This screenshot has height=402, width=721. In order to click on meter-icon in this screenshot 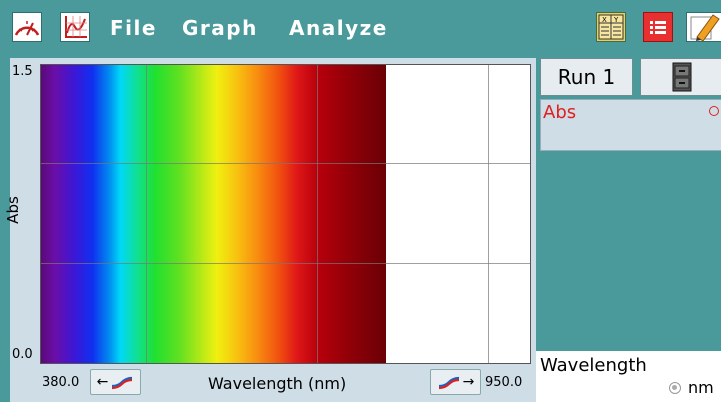, I will do `click(27, 27)`.